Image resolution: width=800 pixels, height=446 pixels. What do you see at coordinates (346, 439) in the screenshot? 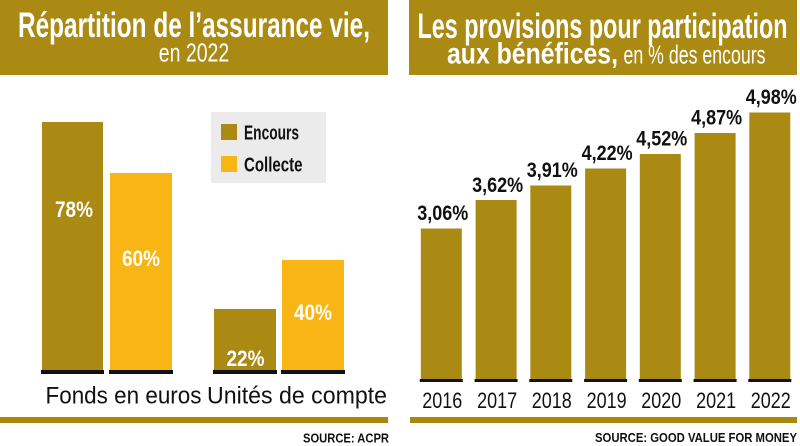
I see `svg-text: SOURCE: ACPR` at bounding box center [346, 439].